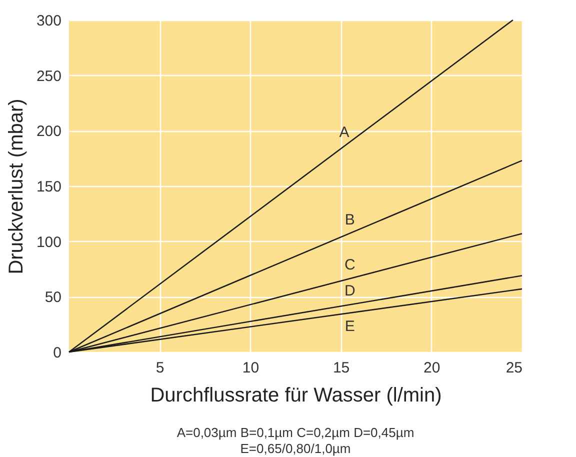  Describe the element at coordinates (49, 187) in the screenshot. I see `y-tick-label: 150` at that location.